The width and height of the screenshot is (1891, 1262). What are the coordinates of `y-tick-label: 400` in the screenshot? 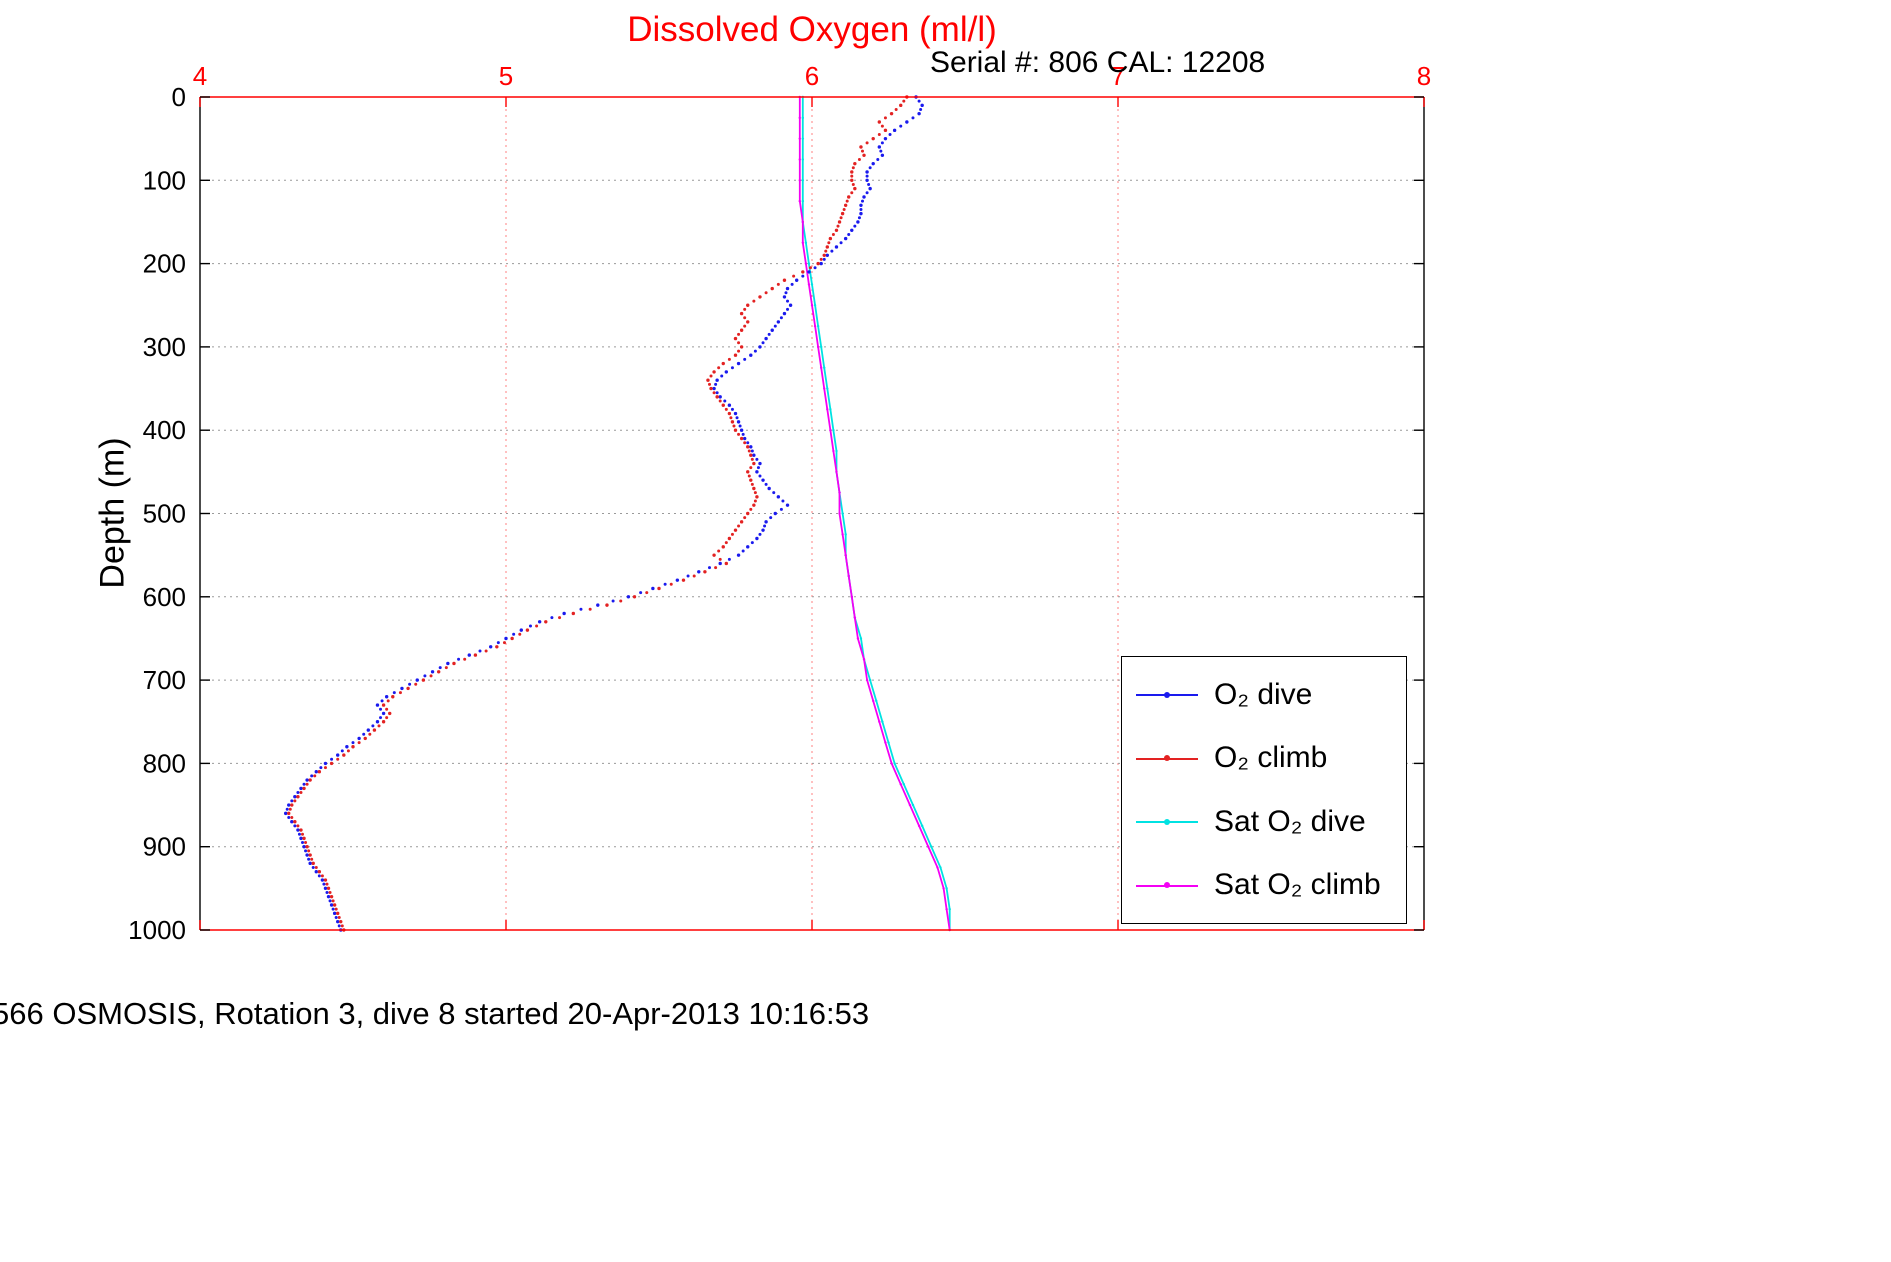 It's located at (164, 430).